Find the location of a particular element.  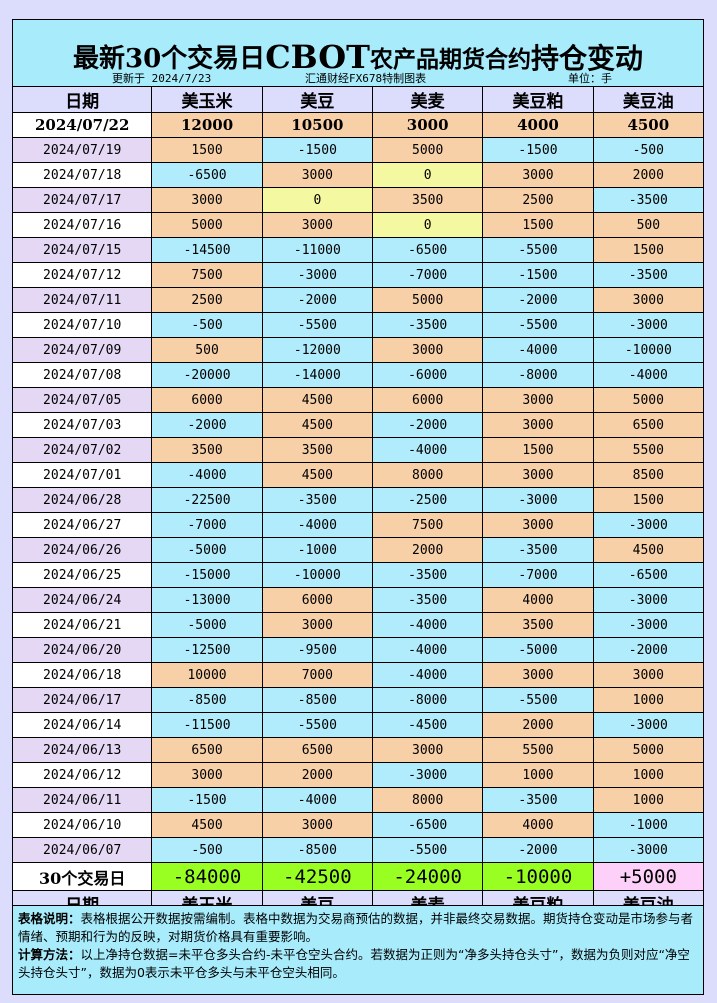

total-value: -84000 is located at coordinates (207, 876).